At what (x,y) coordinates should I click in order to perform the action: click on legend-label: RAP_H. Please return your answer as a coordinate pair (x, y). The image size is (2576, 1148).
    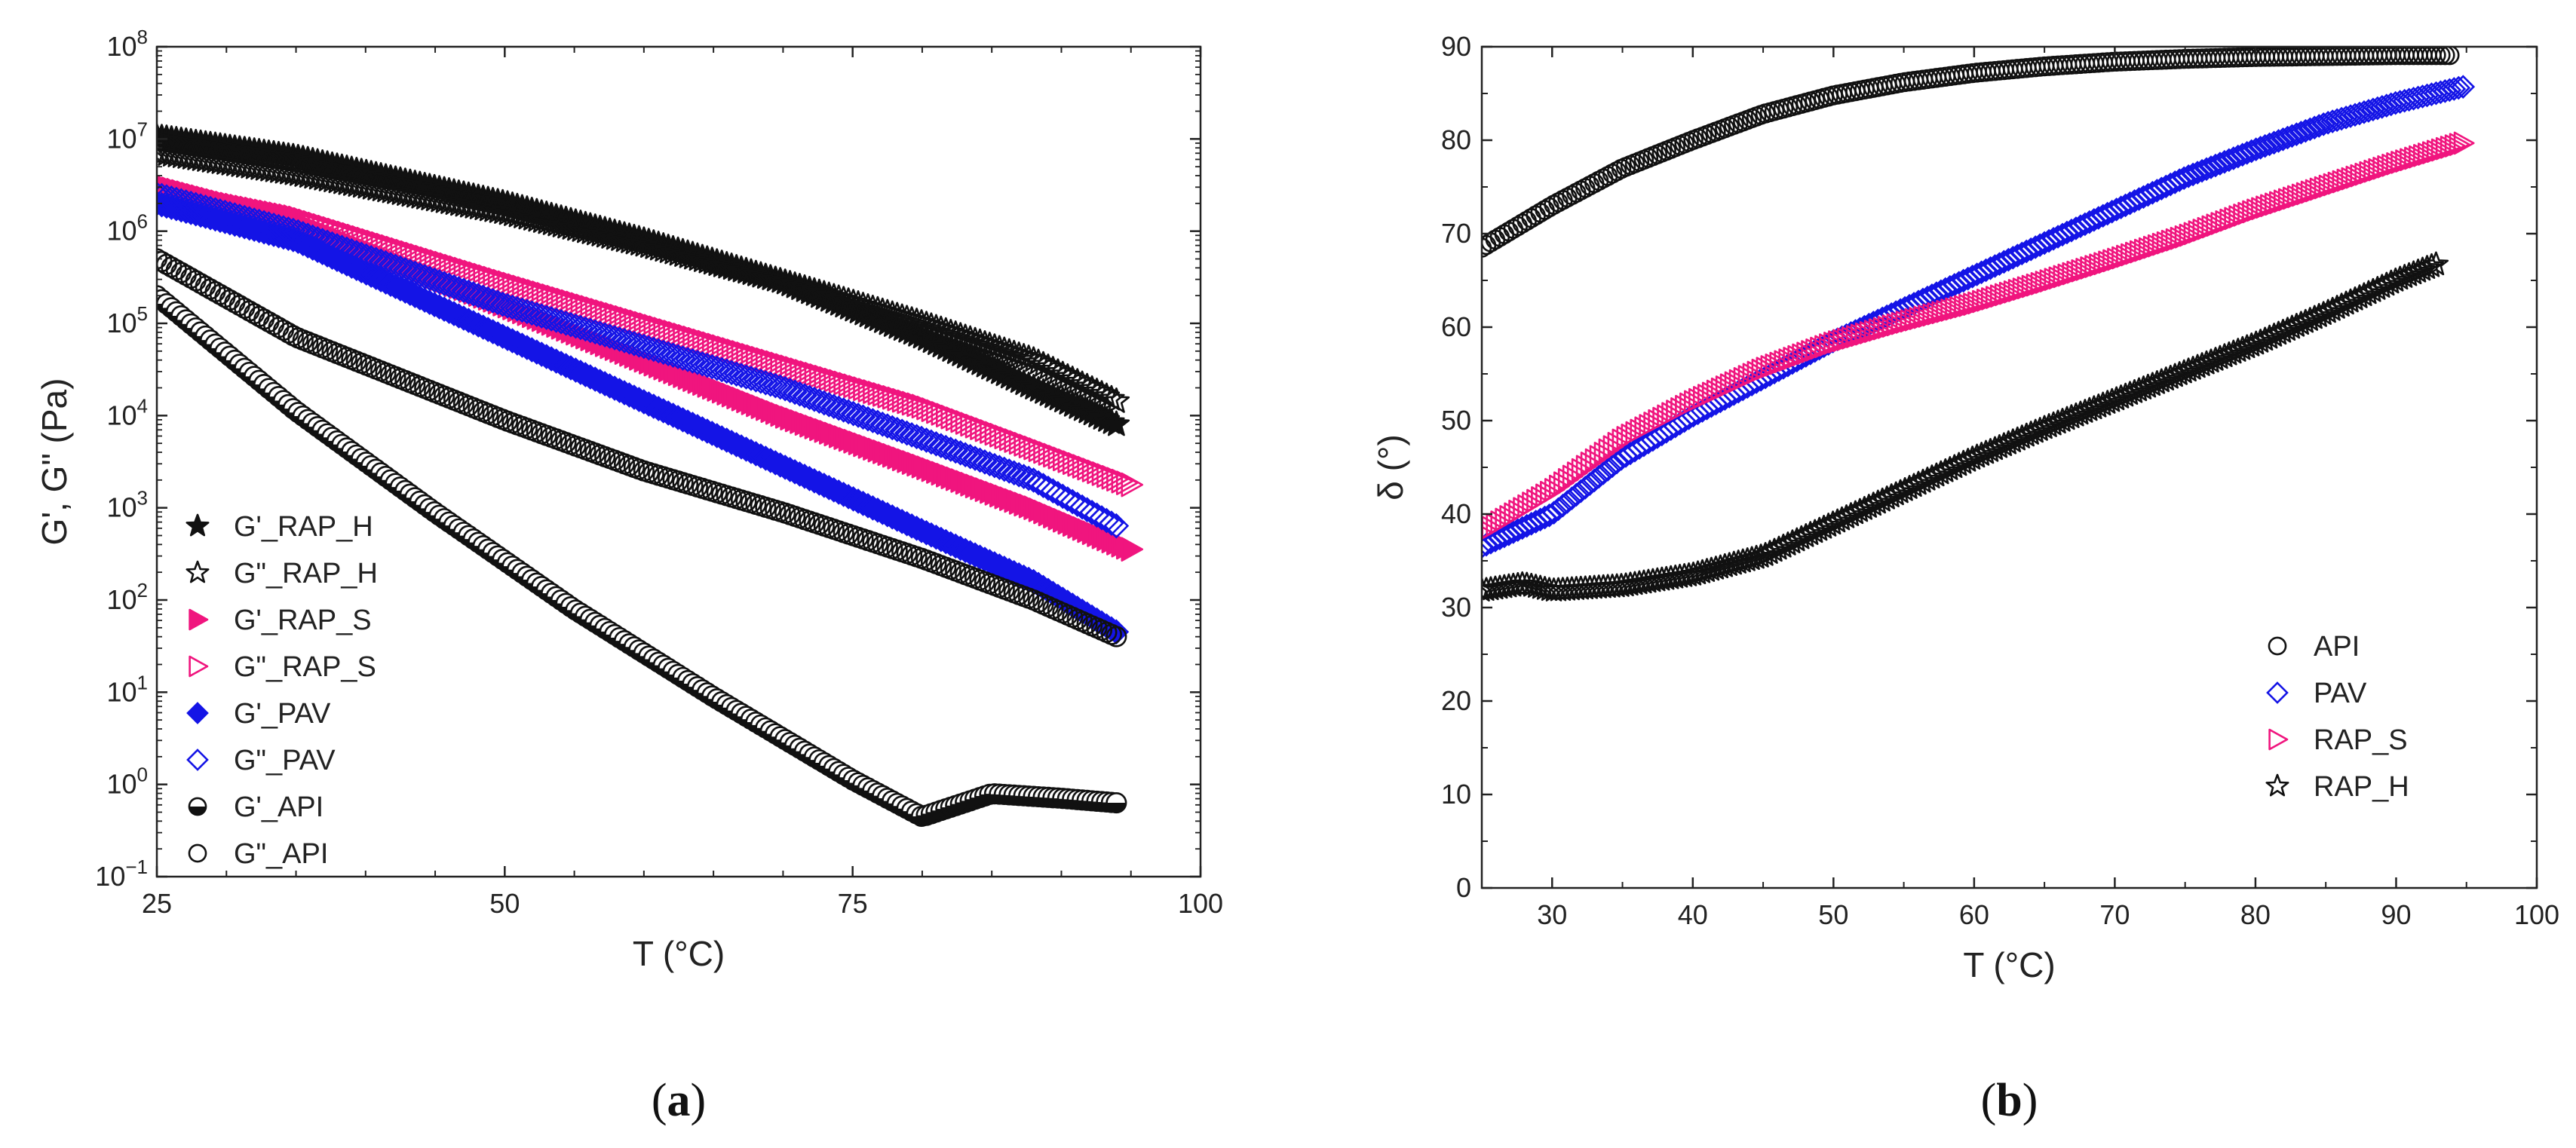
    Looking at the image, I should click on (2361, 787).